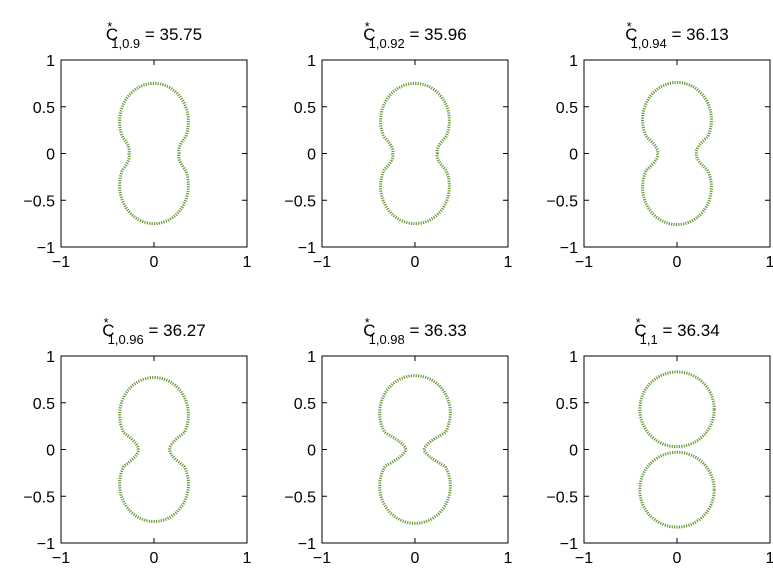 This screenshot has width=773, height=576. Describe the element at coordinates (125, 43) in the screenshot. I see `title-sub: 1,0.9` at that location.